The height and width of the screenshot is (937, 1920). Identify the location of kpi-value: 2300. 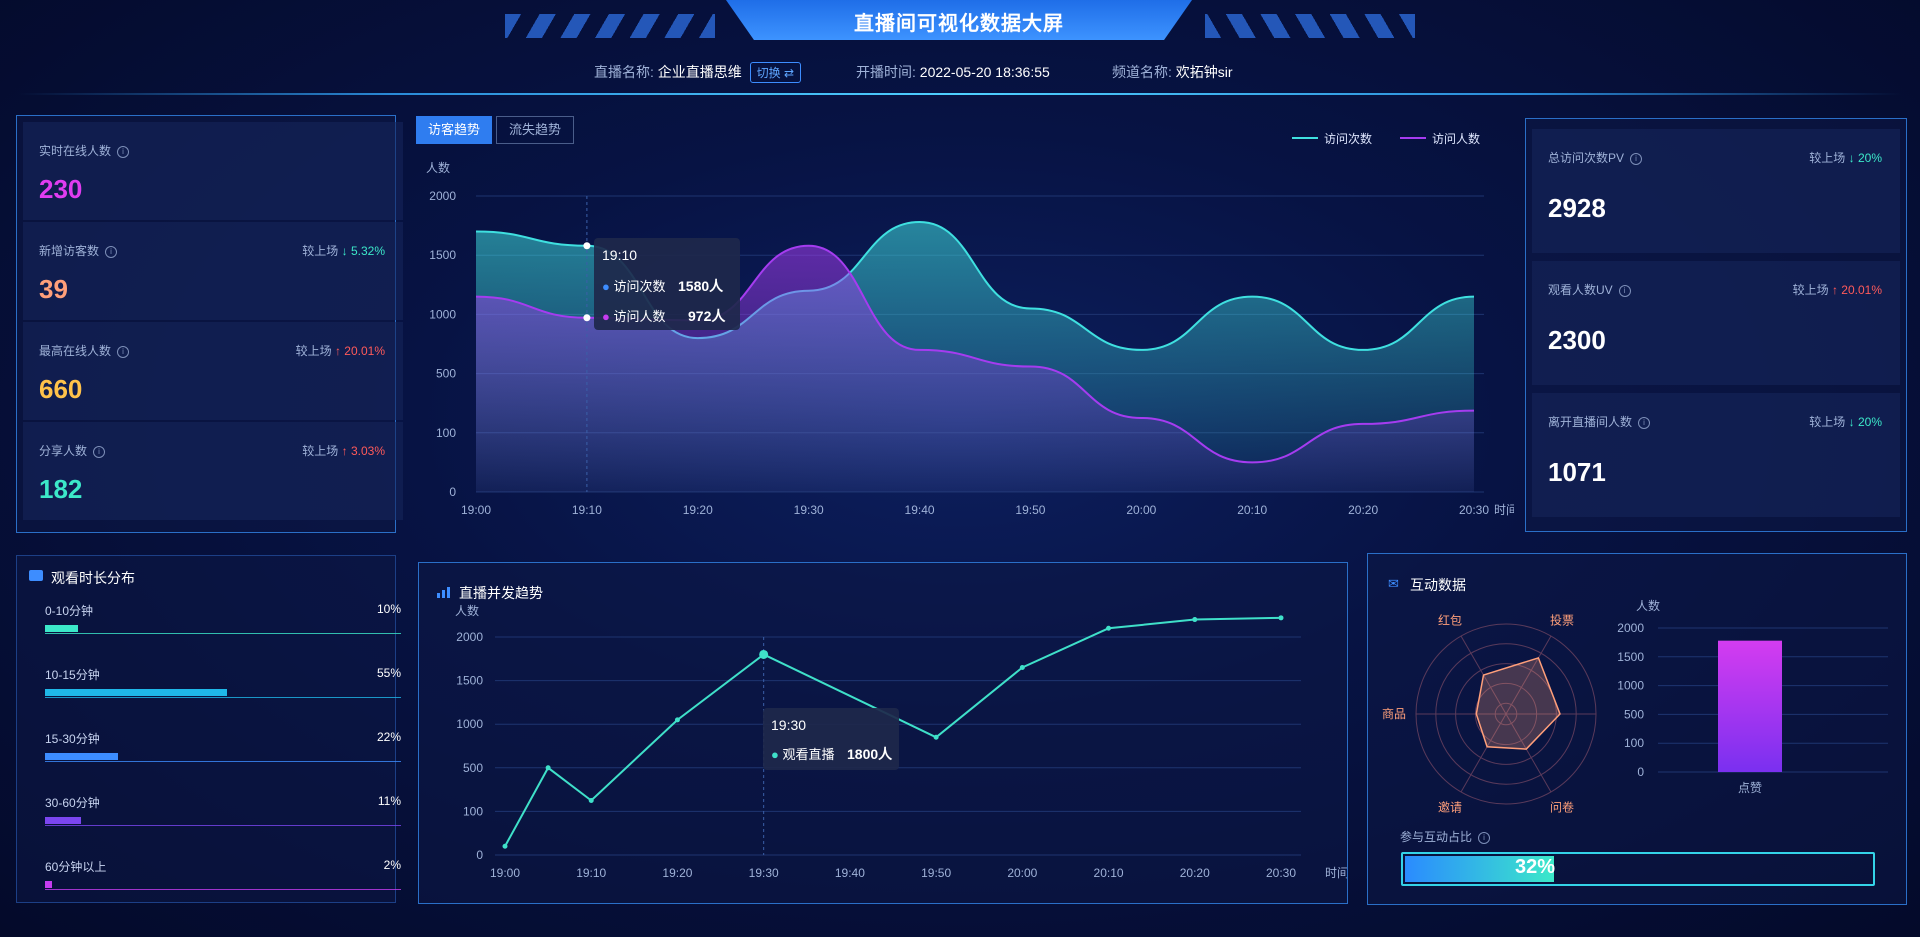
(1577, 340).